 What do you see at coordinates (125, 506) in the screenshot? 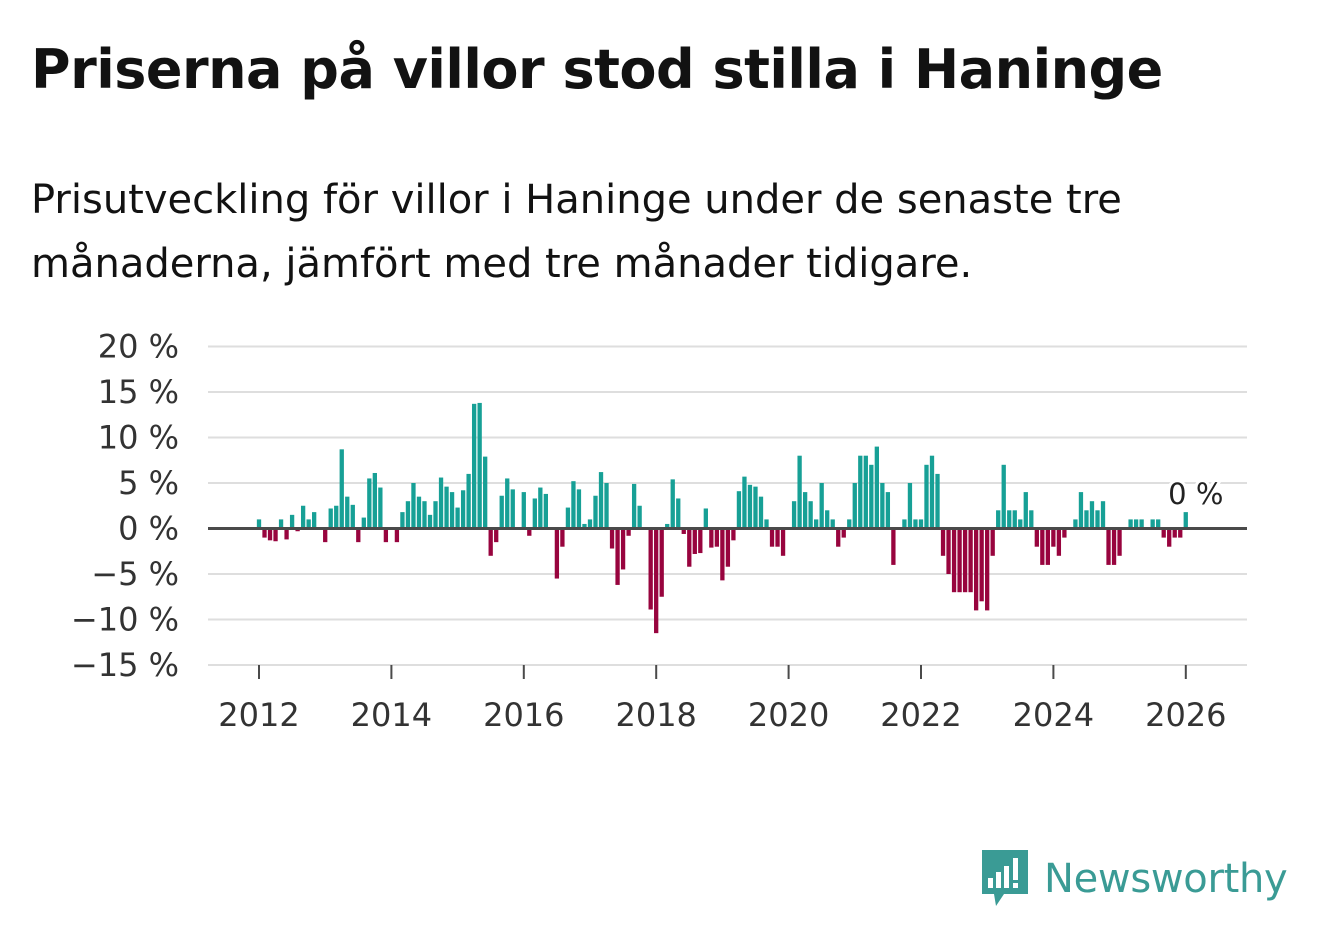
I see `y-axis-labels: 20 % 15 % 10 % 5 % 0 % −5 % −10 % −15 %` at bounding box center [125, 506].